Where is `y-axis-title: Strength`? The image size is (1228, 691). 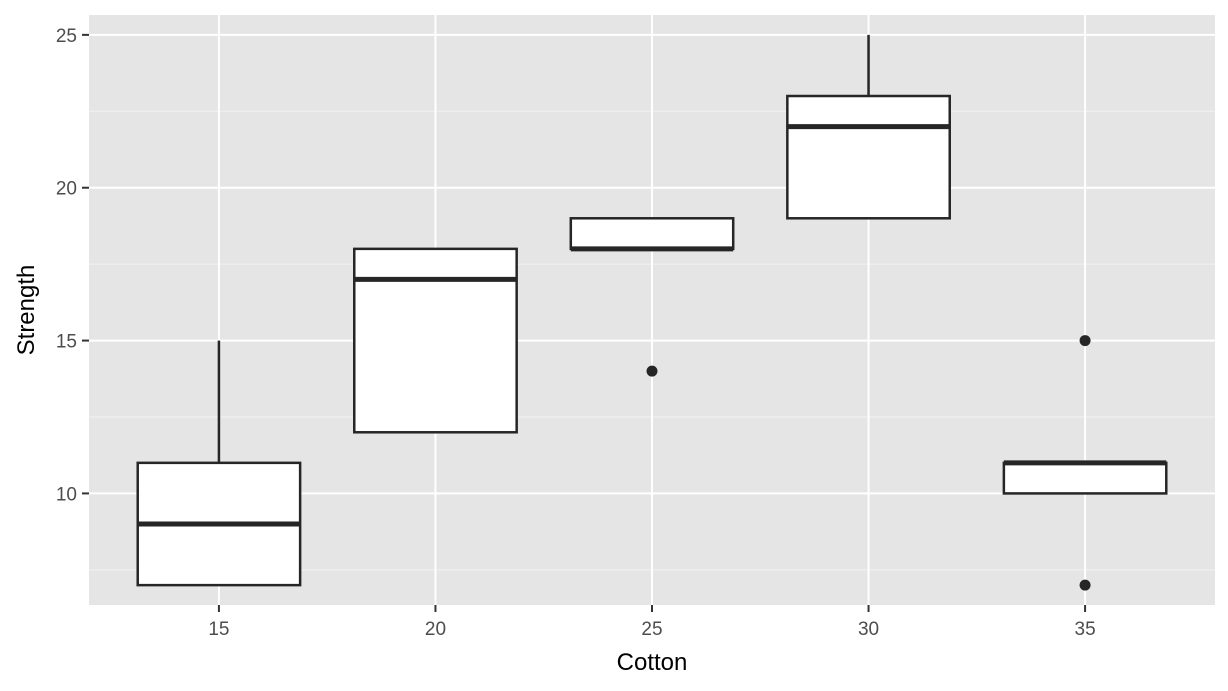
y-axis-title: Strength is located at coordinates (26, 310).